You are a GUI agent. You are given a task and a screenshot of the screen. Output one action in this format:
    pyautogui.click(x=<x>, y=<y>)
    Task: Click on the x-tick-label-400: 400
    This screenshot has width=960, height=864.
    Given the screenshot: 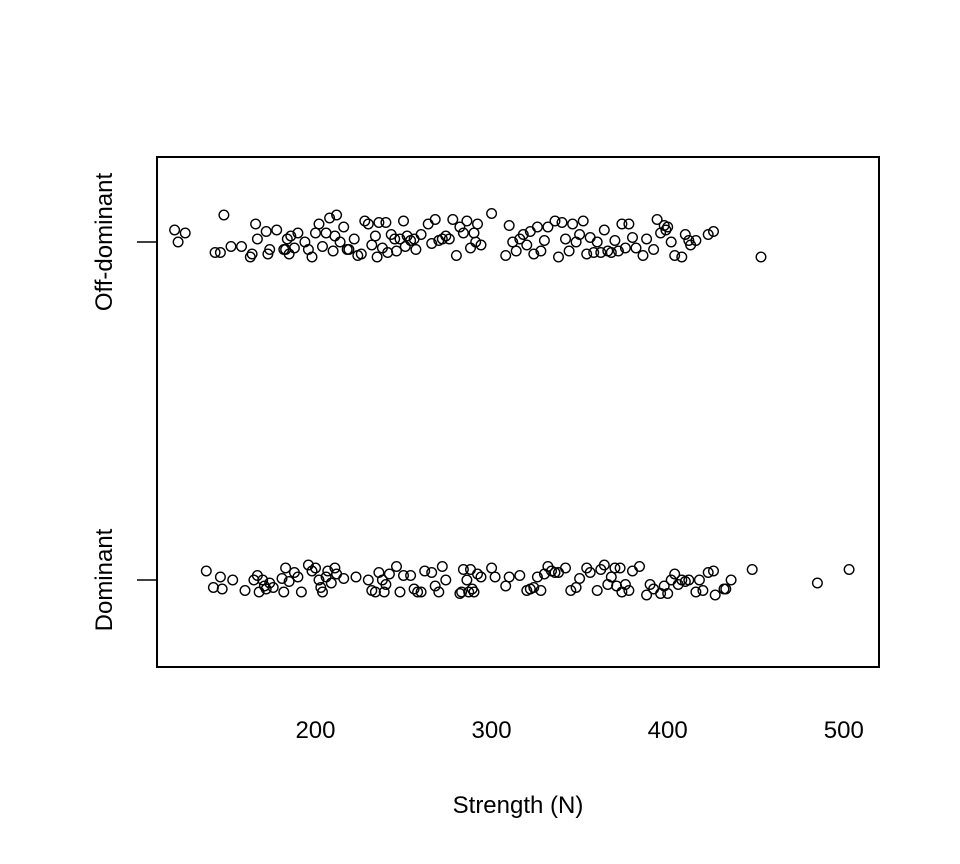 What is the action you would take?
    pyautogui.click(x=668, y=730)
    